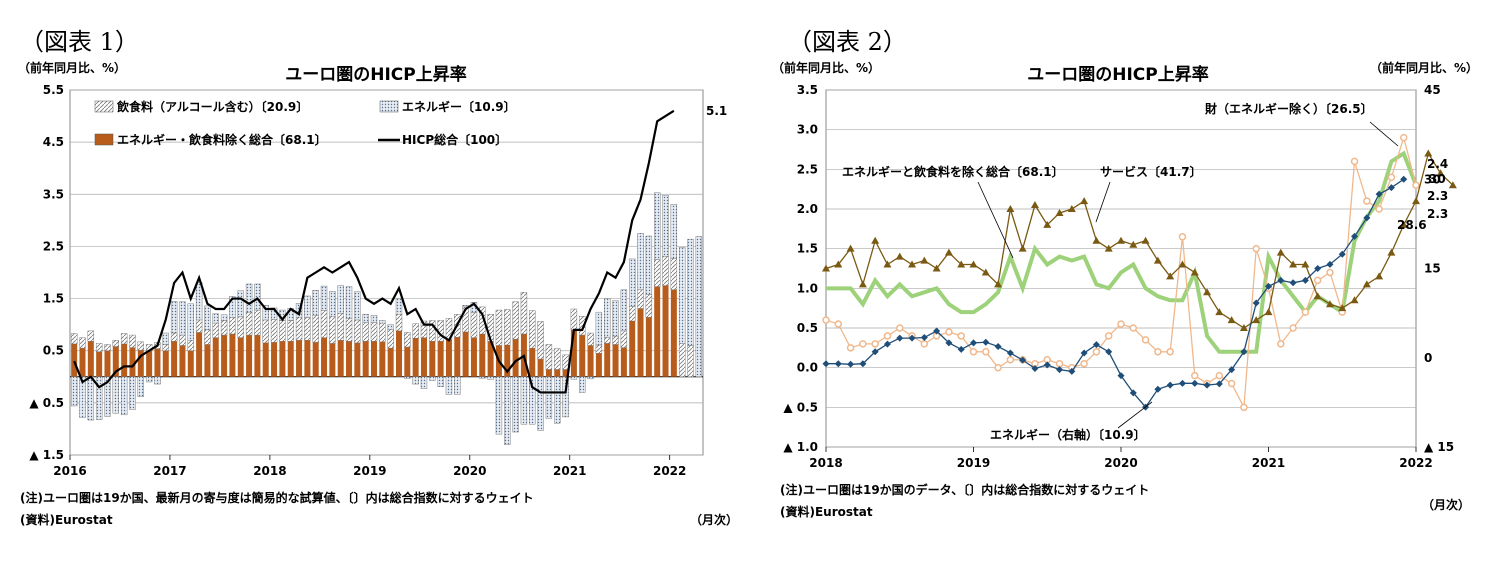 Image resolution: width=1490 pixels, height=566 pixels. What do you see at coordinates (1068, 434) in the screenshot?
I see `chart-2-annotation-energy: エネルギー（右軸）〔10.9〕` at bounding box center [1068, 434].